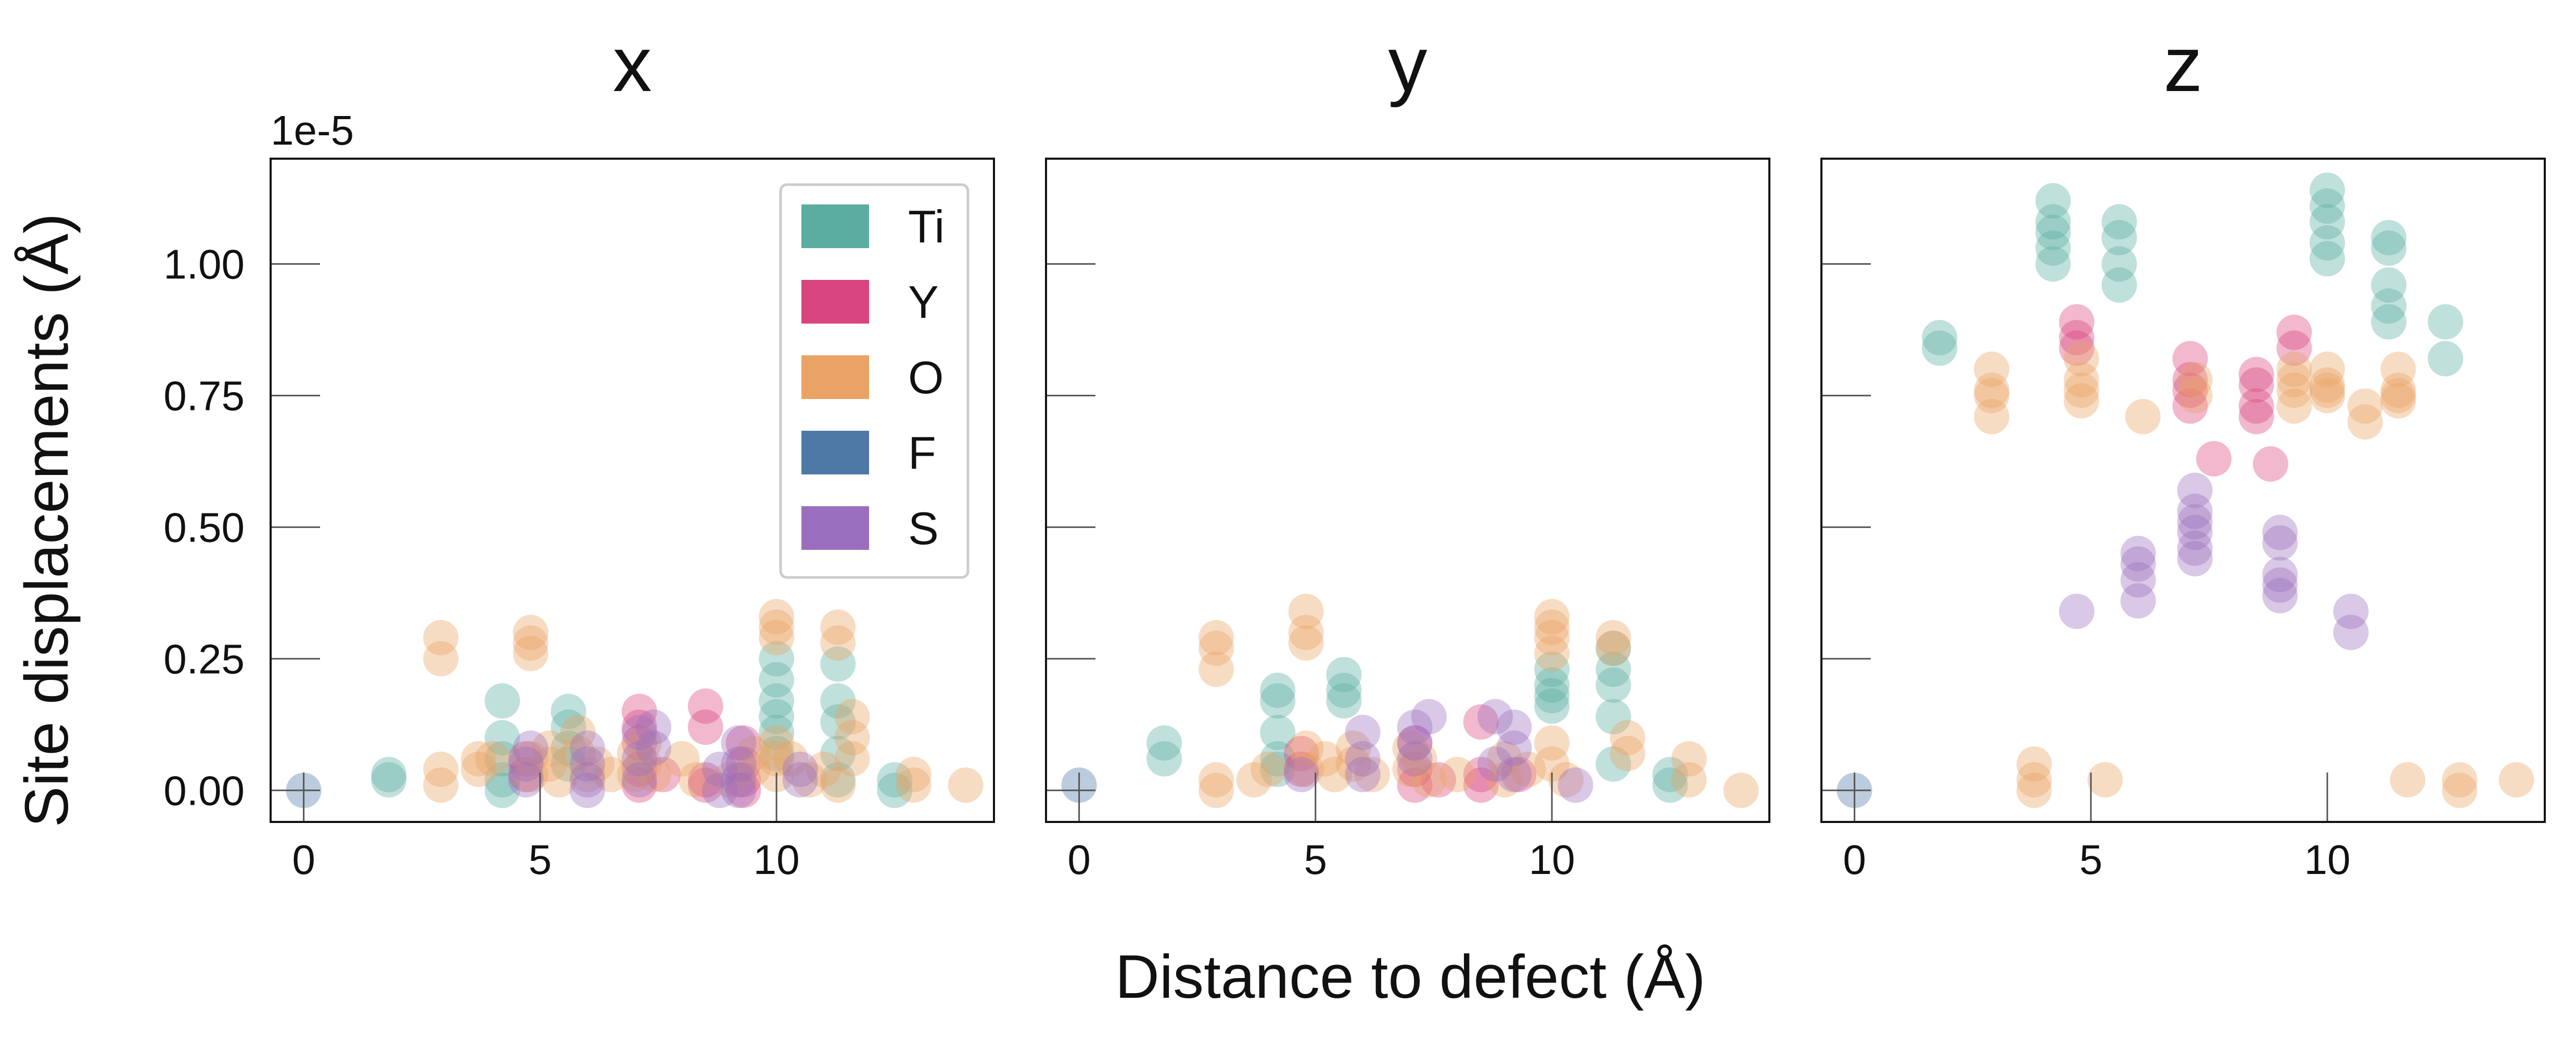  Describe the element at coordinates (1438, 751) in the screenshot. I see `series-S` at that location.